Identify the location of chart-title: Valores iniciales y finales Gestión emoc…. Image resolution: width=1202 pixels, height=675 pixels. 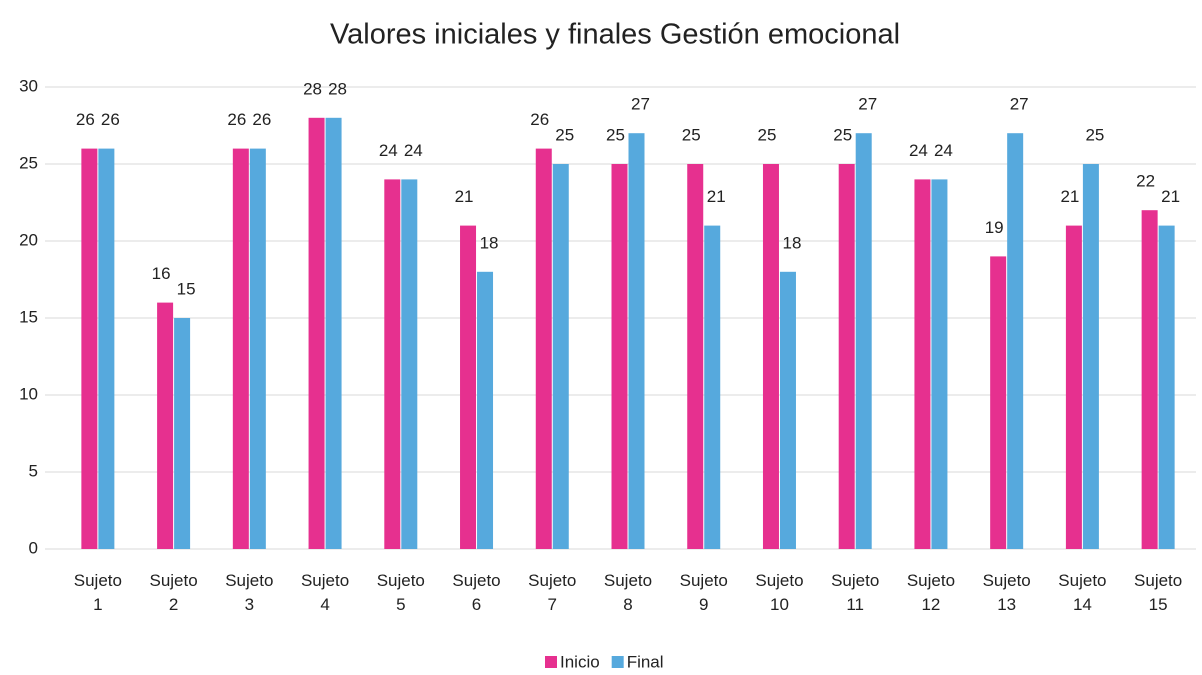
(615, 35).